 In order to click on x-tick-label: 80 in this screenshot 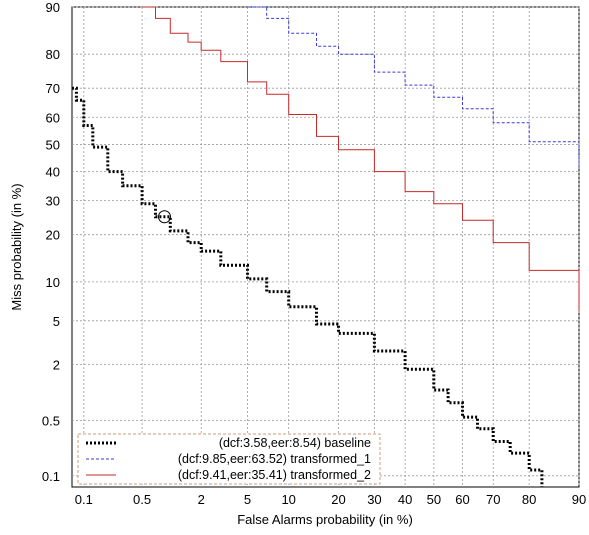, I will do `click(529, 499)`.